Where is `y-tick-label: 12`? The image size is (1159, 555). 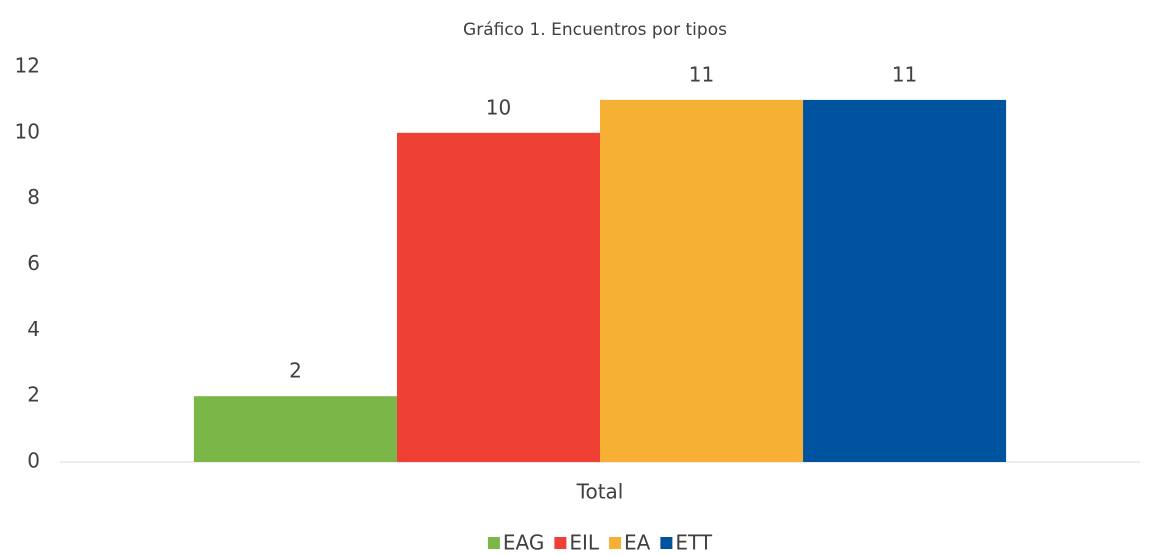
y-tick-label: 12 is located at coordinates (27, 66).